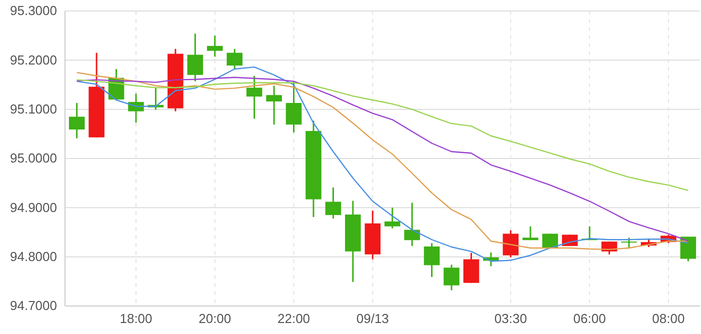 This screenshot has width=701, height=334. Describe the element at coordinates (33, 10) in the screenshot. I see `y-tick-label: 95.3000` at that location.